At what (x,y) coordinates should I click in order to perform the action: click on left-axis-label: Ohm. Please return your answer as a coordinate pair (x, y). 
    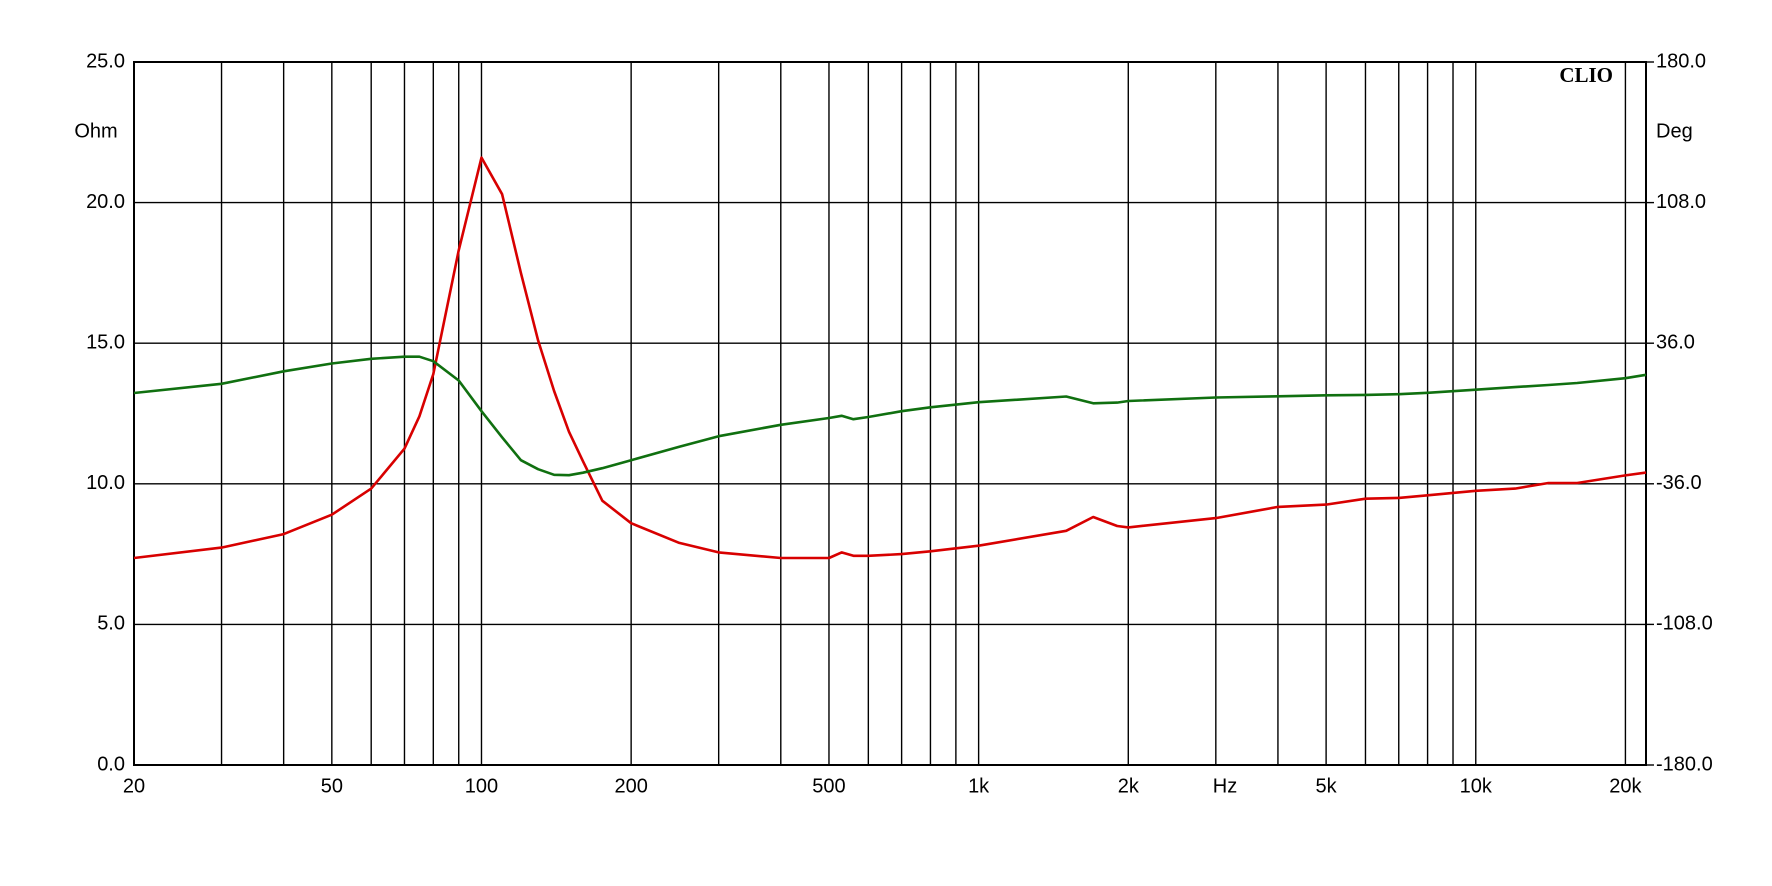
    Looking at the image, I should click on (95, 131).